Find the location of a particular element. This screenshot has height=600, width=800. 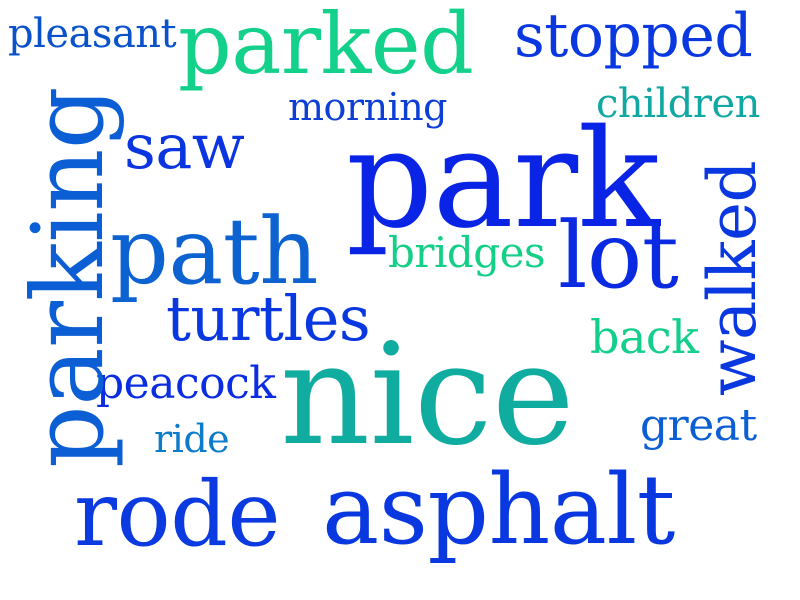

word-stopped: stopped is located at coordinates (633, 36).